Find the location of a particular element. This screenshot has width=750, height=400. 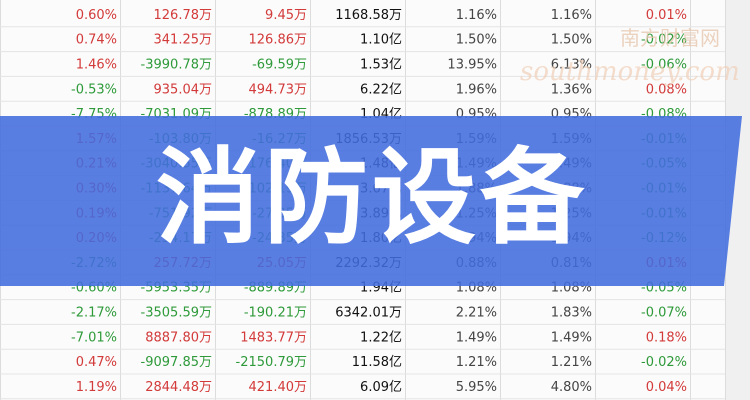

table-cell: 1.53亿 is located at coordinates (381, 65).